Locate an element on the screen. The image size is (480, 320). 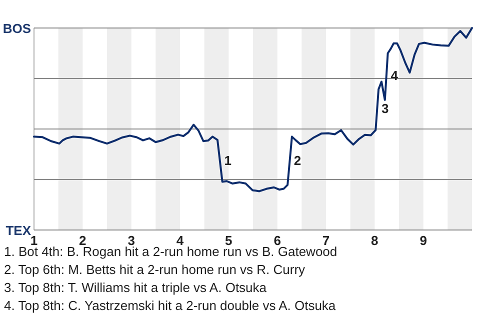
annotation: 4 is located at coordinates (394, 75).